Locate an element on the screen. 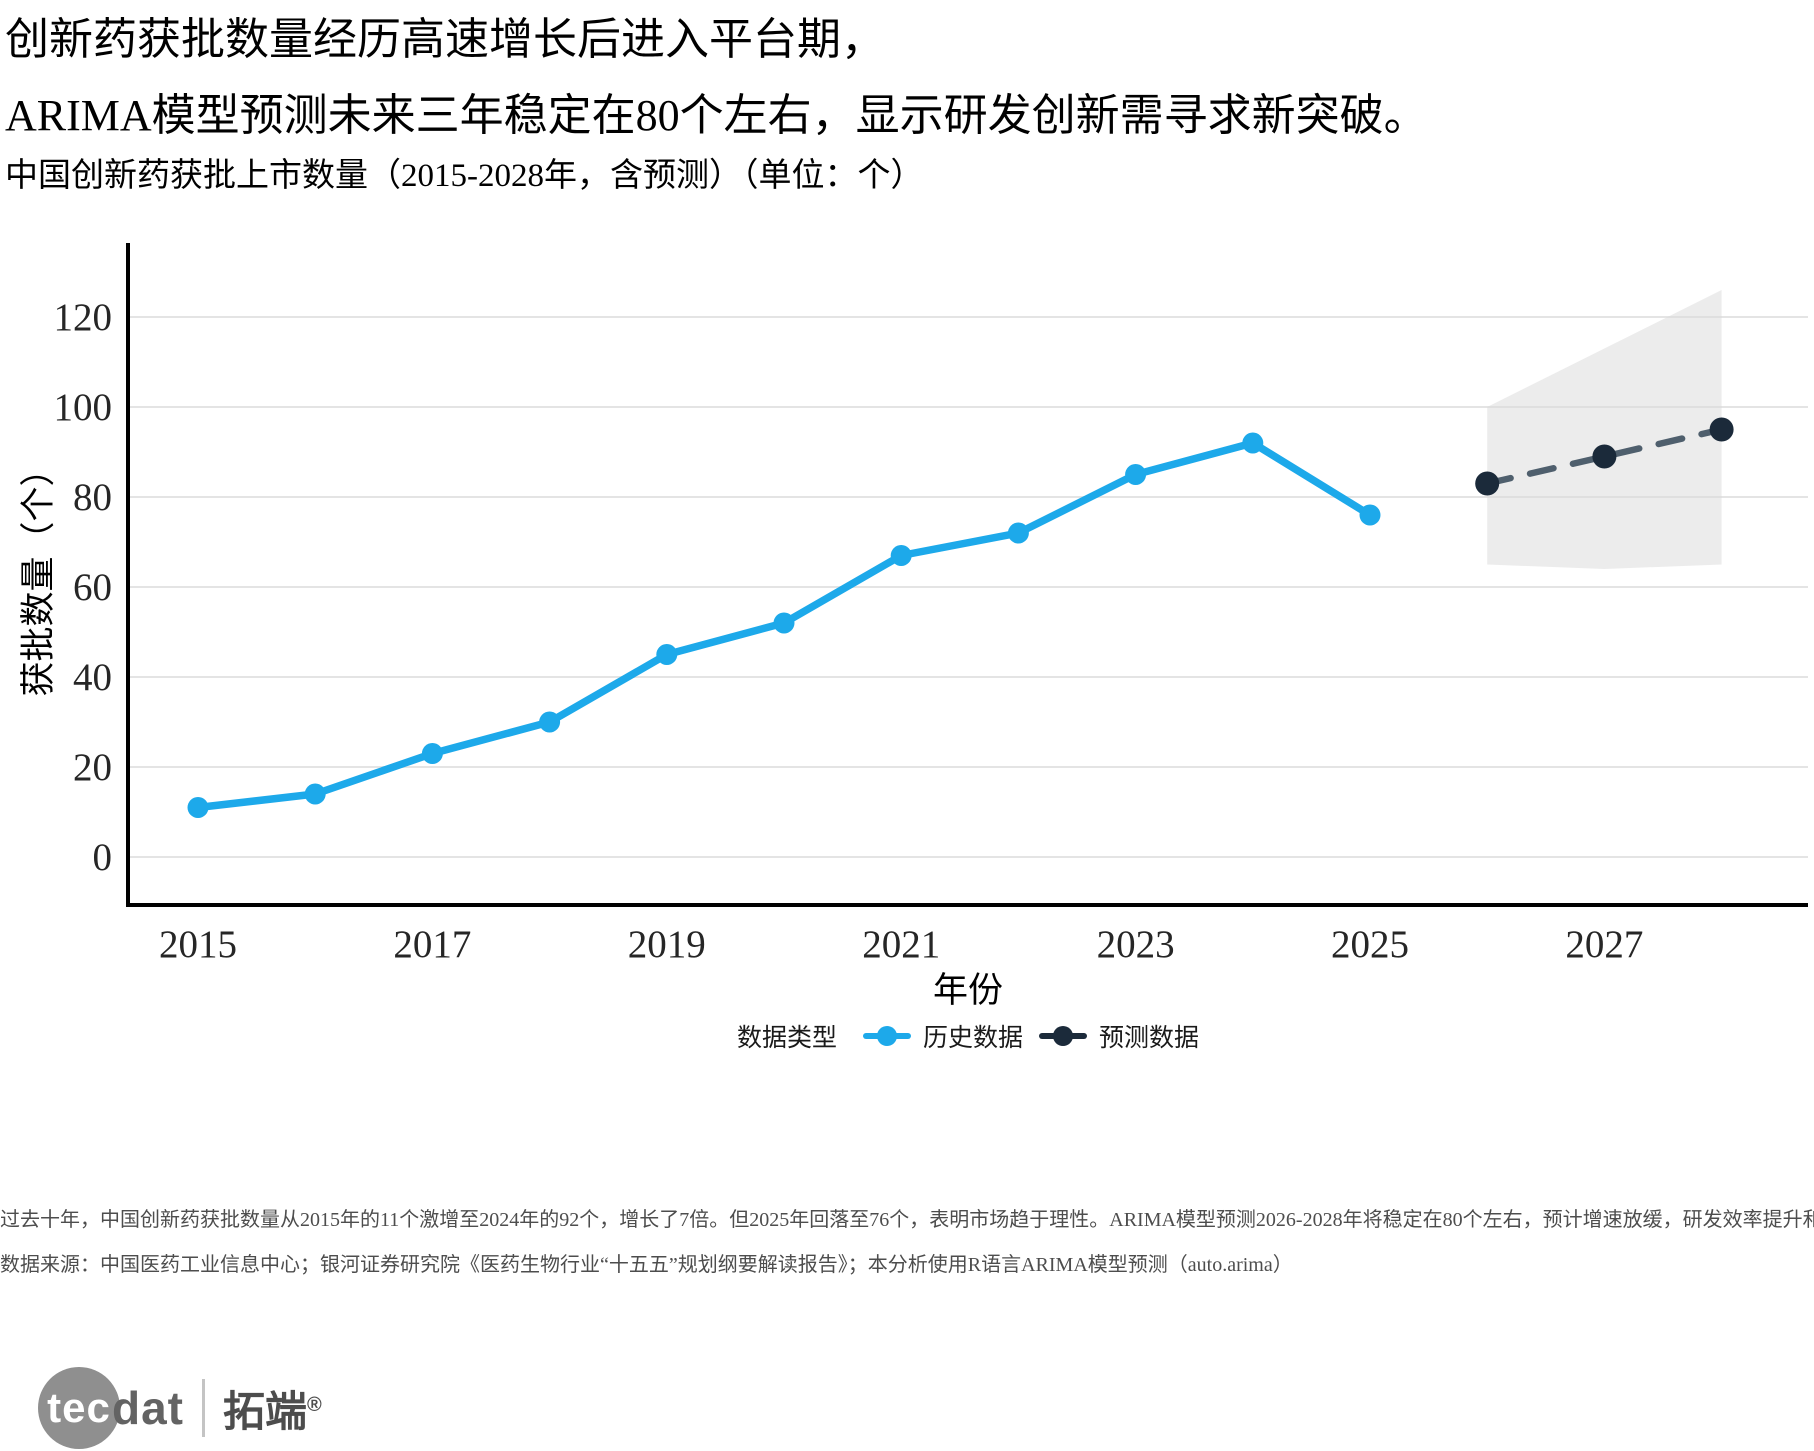 The image size is (1814, 1451). x-tick-label: 2023 is located at coordinates (1136, 944).